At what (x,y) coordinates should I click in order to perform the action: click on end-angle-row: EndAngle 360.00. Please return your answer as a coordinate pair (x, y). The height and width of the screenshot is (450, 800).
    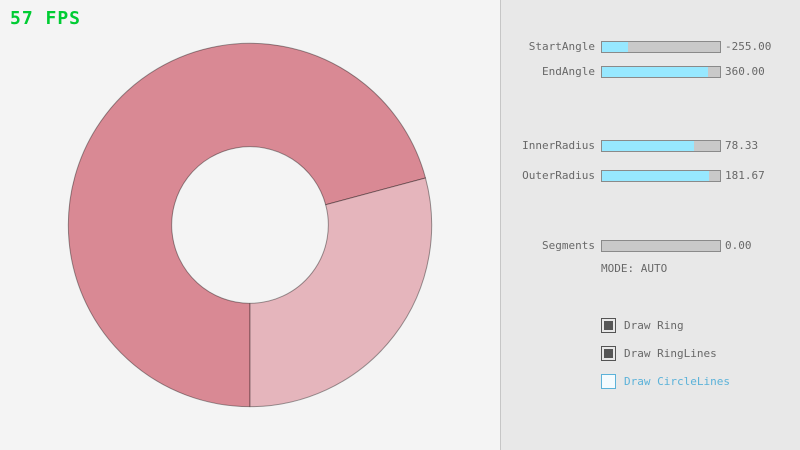
    Looking at the image, I should click on (650, 72).